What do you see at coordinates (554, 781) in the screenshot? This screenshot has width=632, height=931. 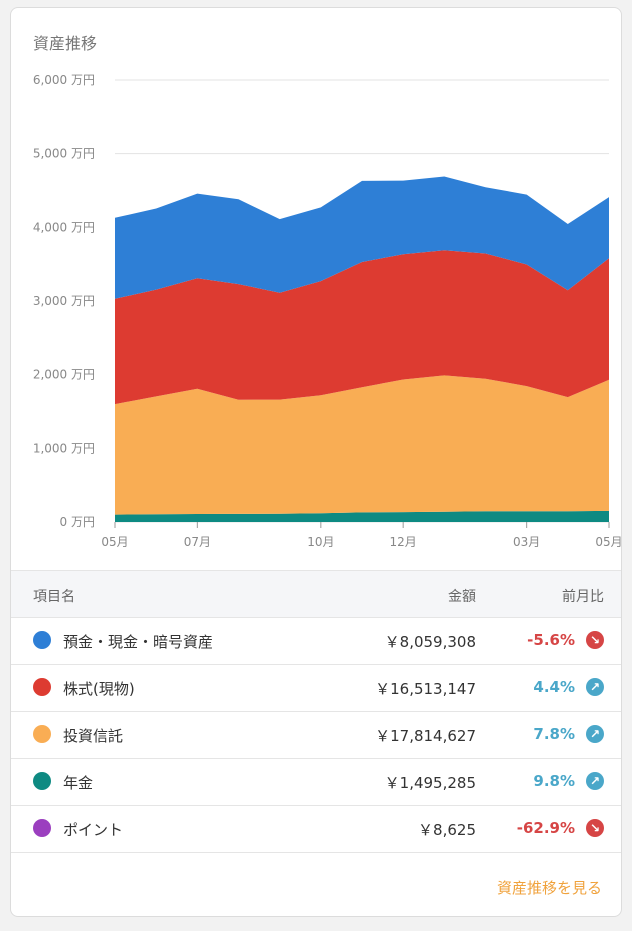 I see `row-change: 9.8%` at bounding box center [554, 781].